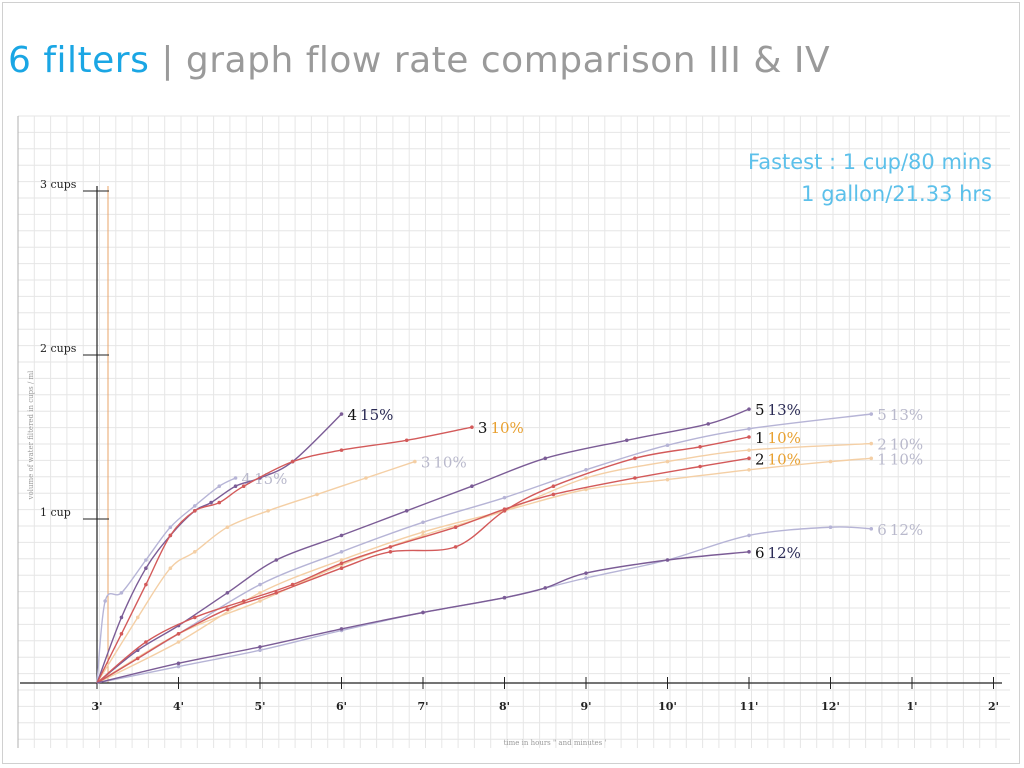  I want to click on series-label-4: 3 10%, so click(444, 463).